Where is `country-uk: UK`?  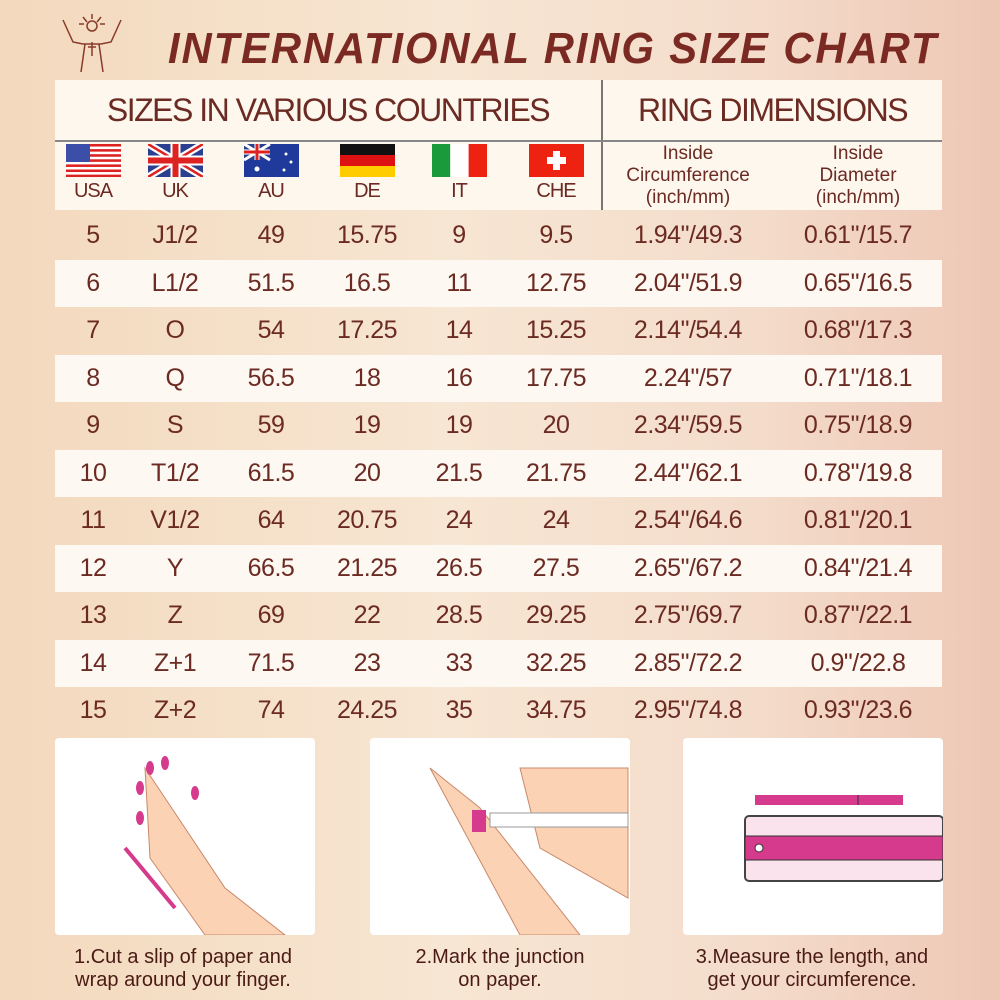
country-uk: UK is located at coordinates (175, 173).